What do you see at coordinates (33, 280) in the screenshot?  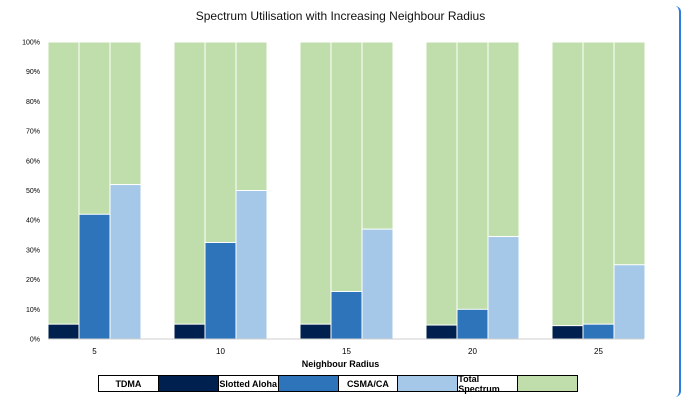 I see `y-tick-label: 20%` at bounding box center [33, 280].